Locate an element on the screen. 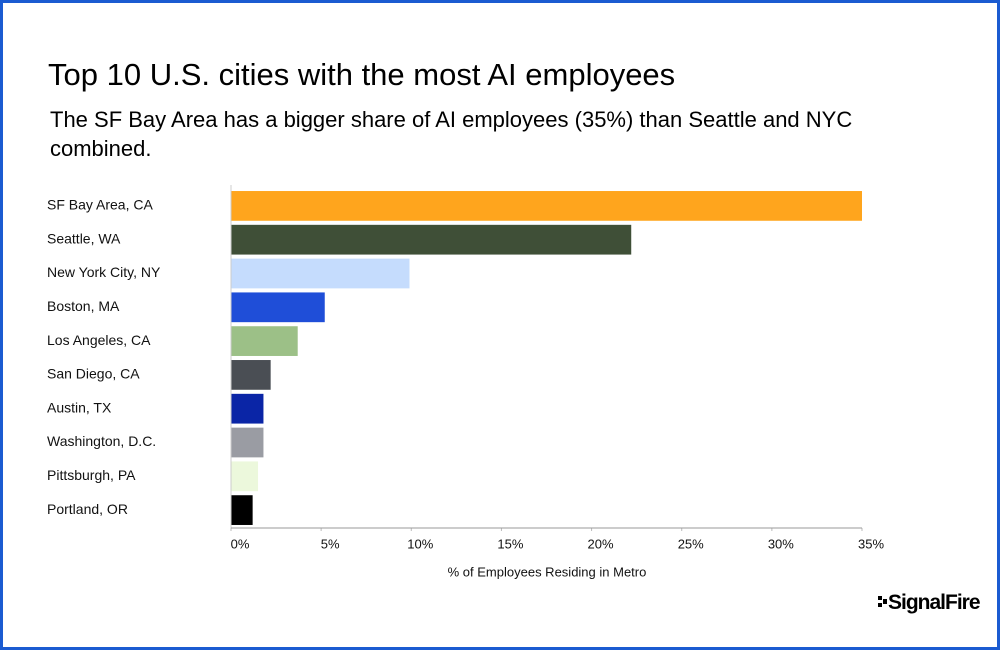 The height and width of the screenshot is (650, 1000). y-tick-label: Seattle, WA is located at coordinates (84, 238).